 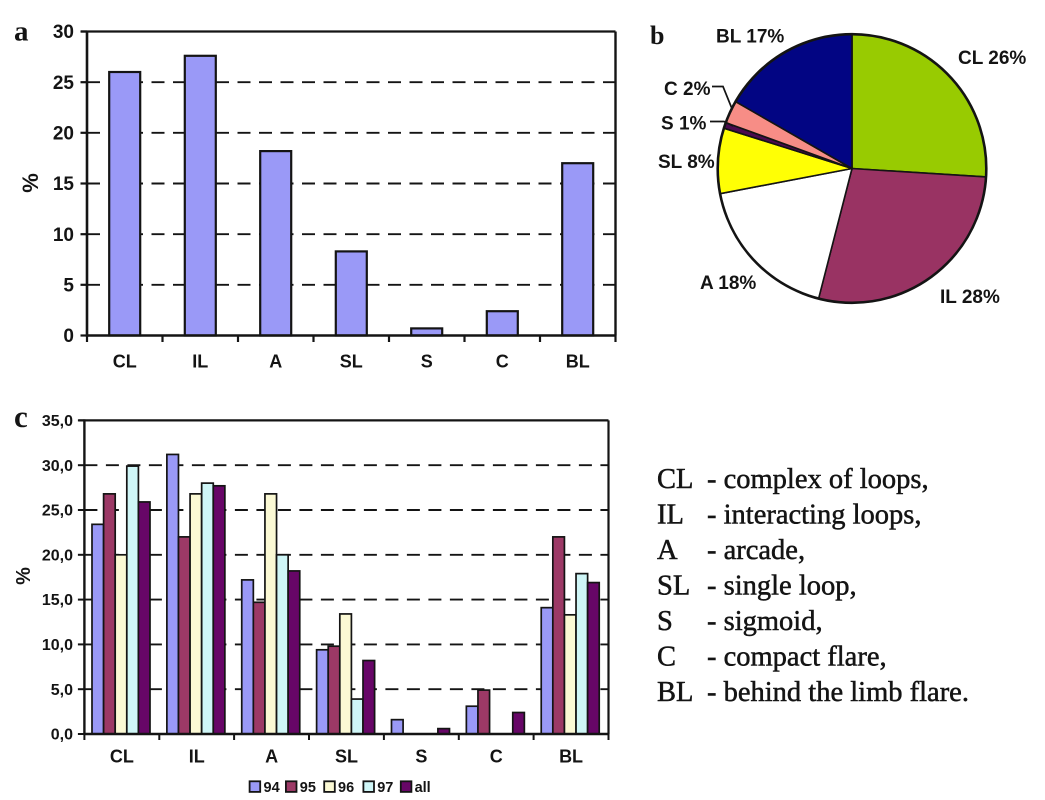 I want to click on svg-text: 94, so click(x=272, y=788).